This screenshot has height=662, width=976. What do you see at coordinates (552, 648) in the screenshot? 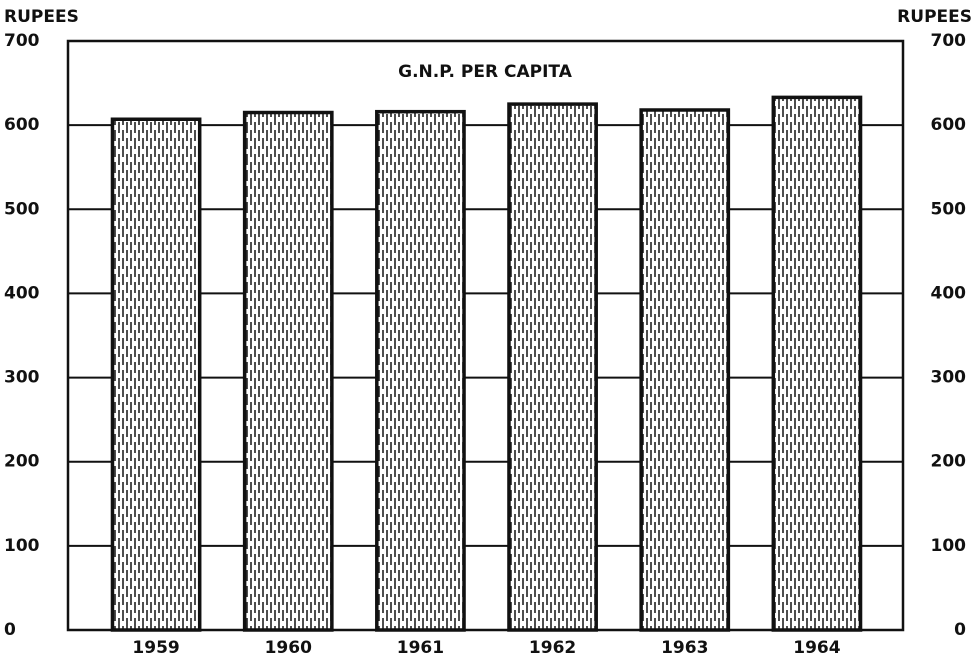
I see `x-tick-label: 1962` at bounding box center [552, 648].